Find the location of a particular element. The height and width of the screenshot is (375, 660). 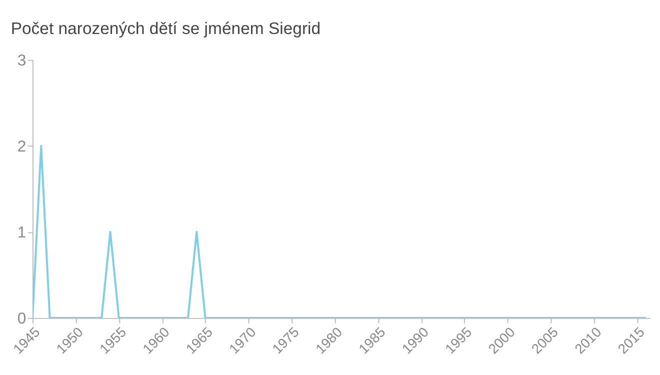

y-tick-label: 0 is located at coordinates (21, 319).